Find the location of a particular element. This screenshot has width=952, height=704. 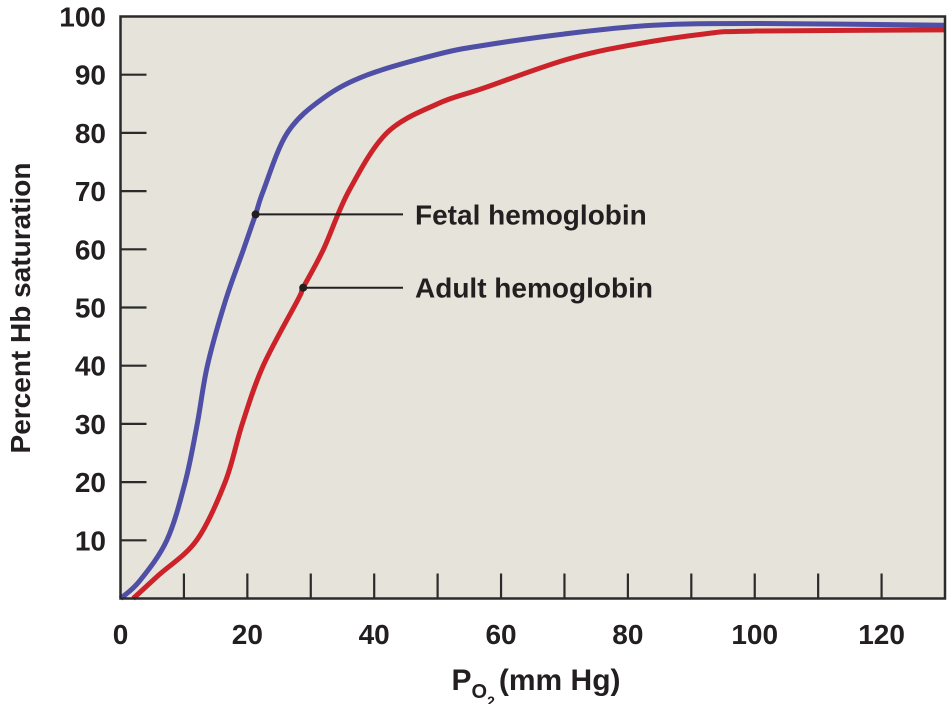

annotation-label: Fetal hemoglobin is located at coordinates (531, 214).